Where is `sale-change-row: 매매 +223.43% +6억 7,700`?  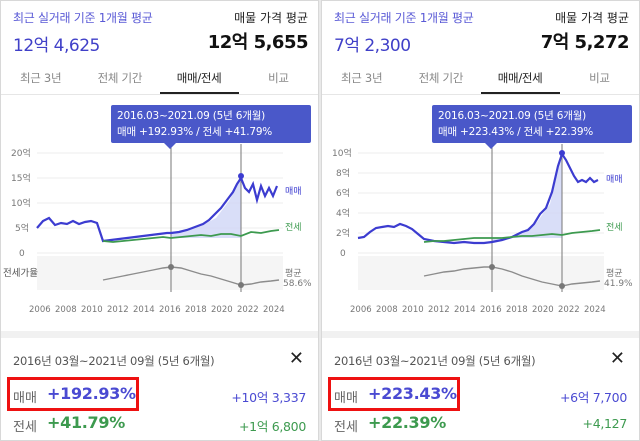 sale-change-row: 매매 +223.43% +6억 7,700 is located at coordinates (480, 396).